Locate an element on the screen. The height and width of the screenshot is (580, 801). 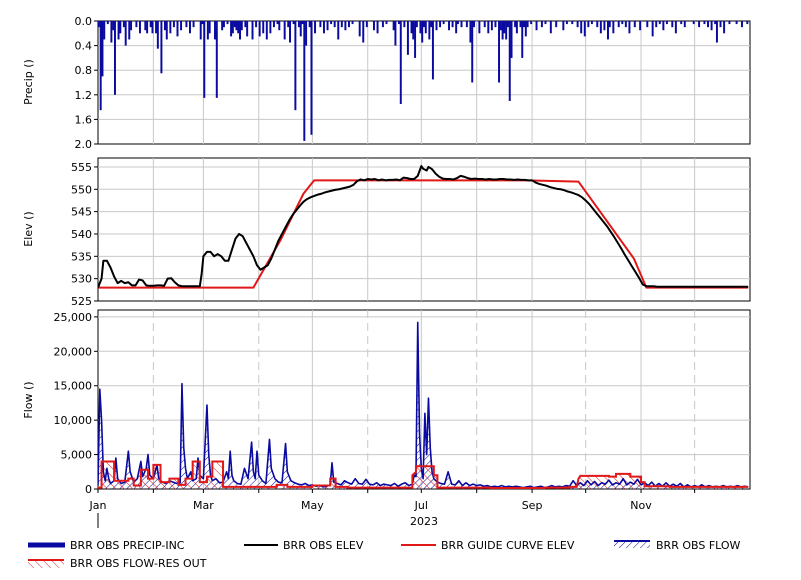
flow-y-axis-title: Flow () is located at coordinates (28, 399).